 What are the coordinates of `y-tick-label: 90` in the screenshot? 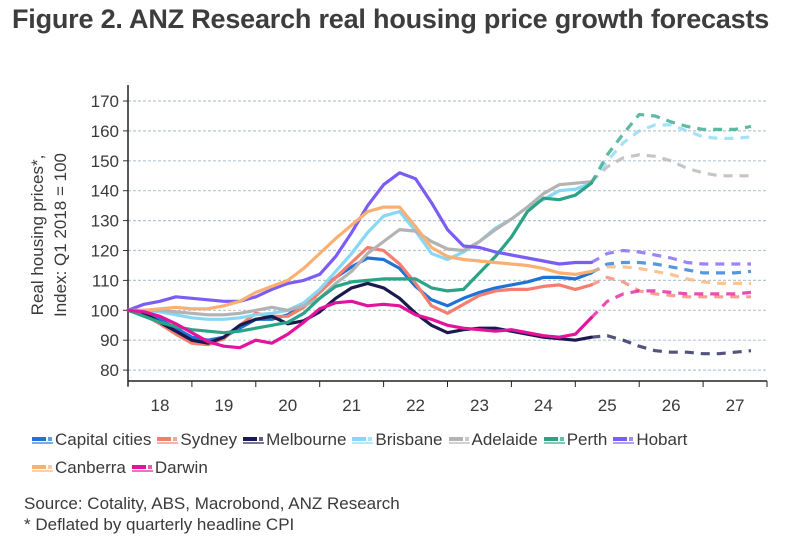 It's located at (109, 340).